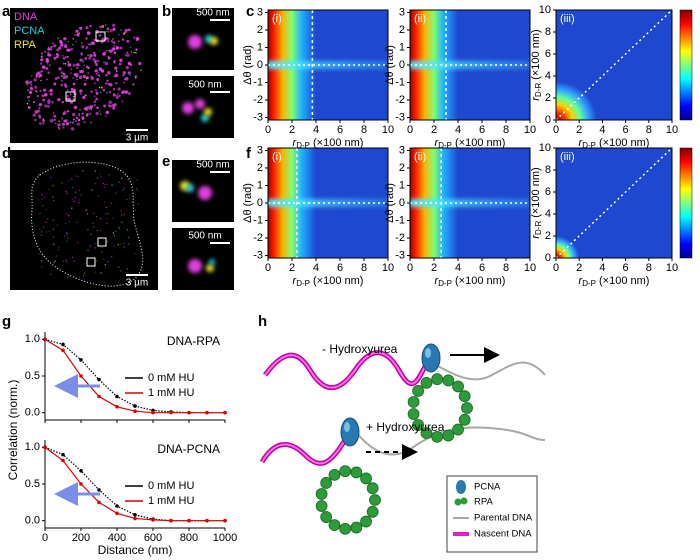  Describe the element at coordinates (360, 349) in the screenshot. I see `condition-label: - Hydroxyurea` at that location.